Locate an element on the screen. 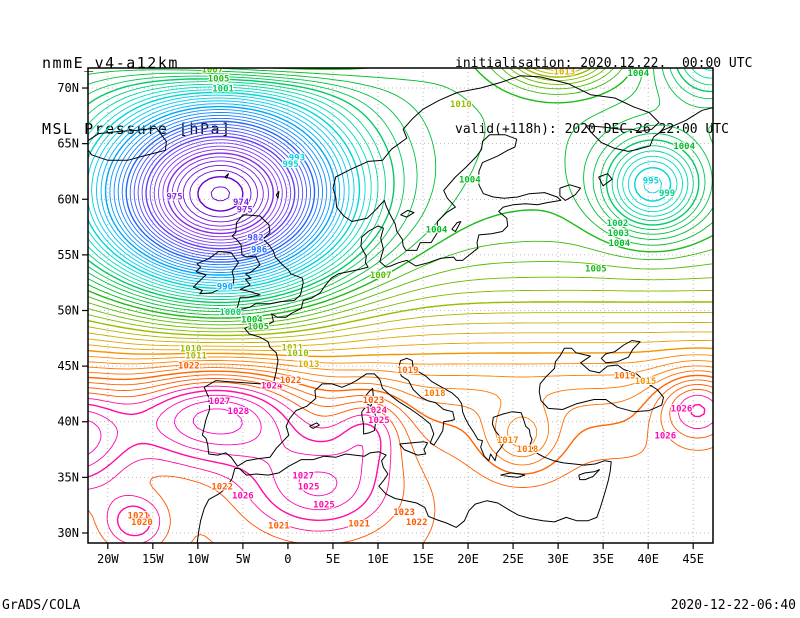 This screenshot has width=800, height=618. x-tick-label: 10E is located at coordinates (378, 559).